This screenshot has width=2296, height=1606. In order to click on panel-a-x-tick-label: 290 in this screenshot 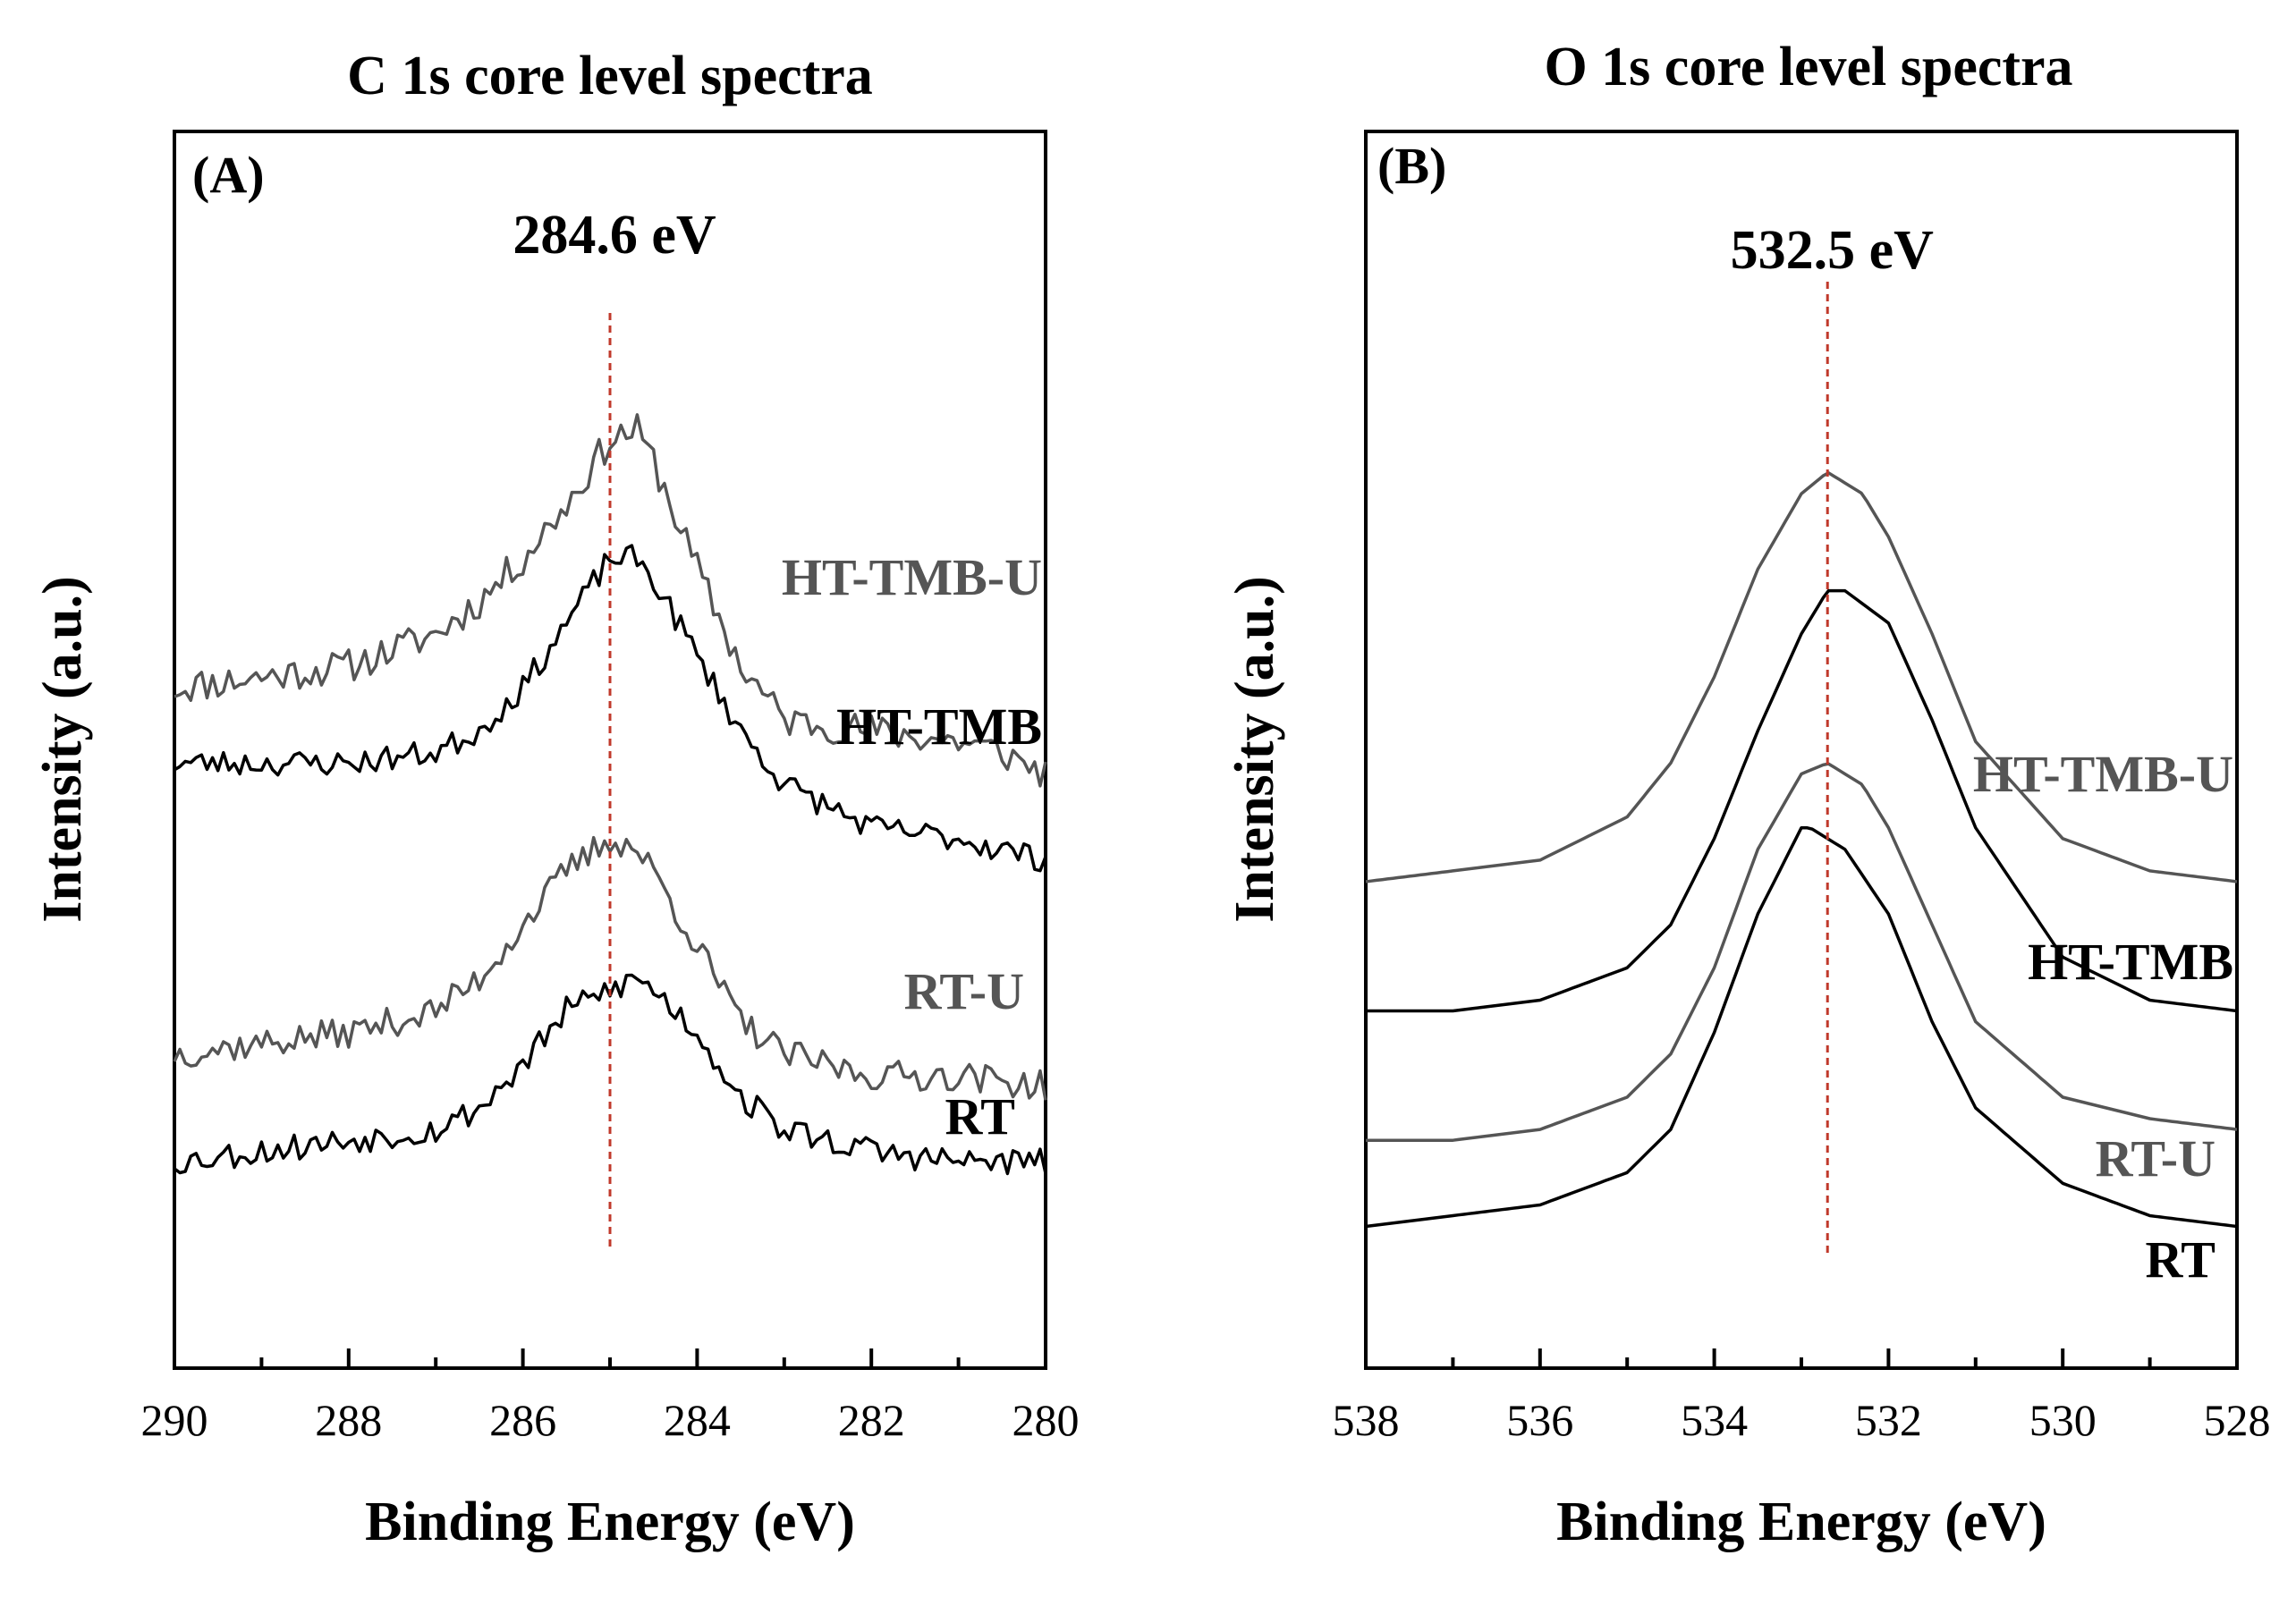, I will do `click(175, 1420)`.